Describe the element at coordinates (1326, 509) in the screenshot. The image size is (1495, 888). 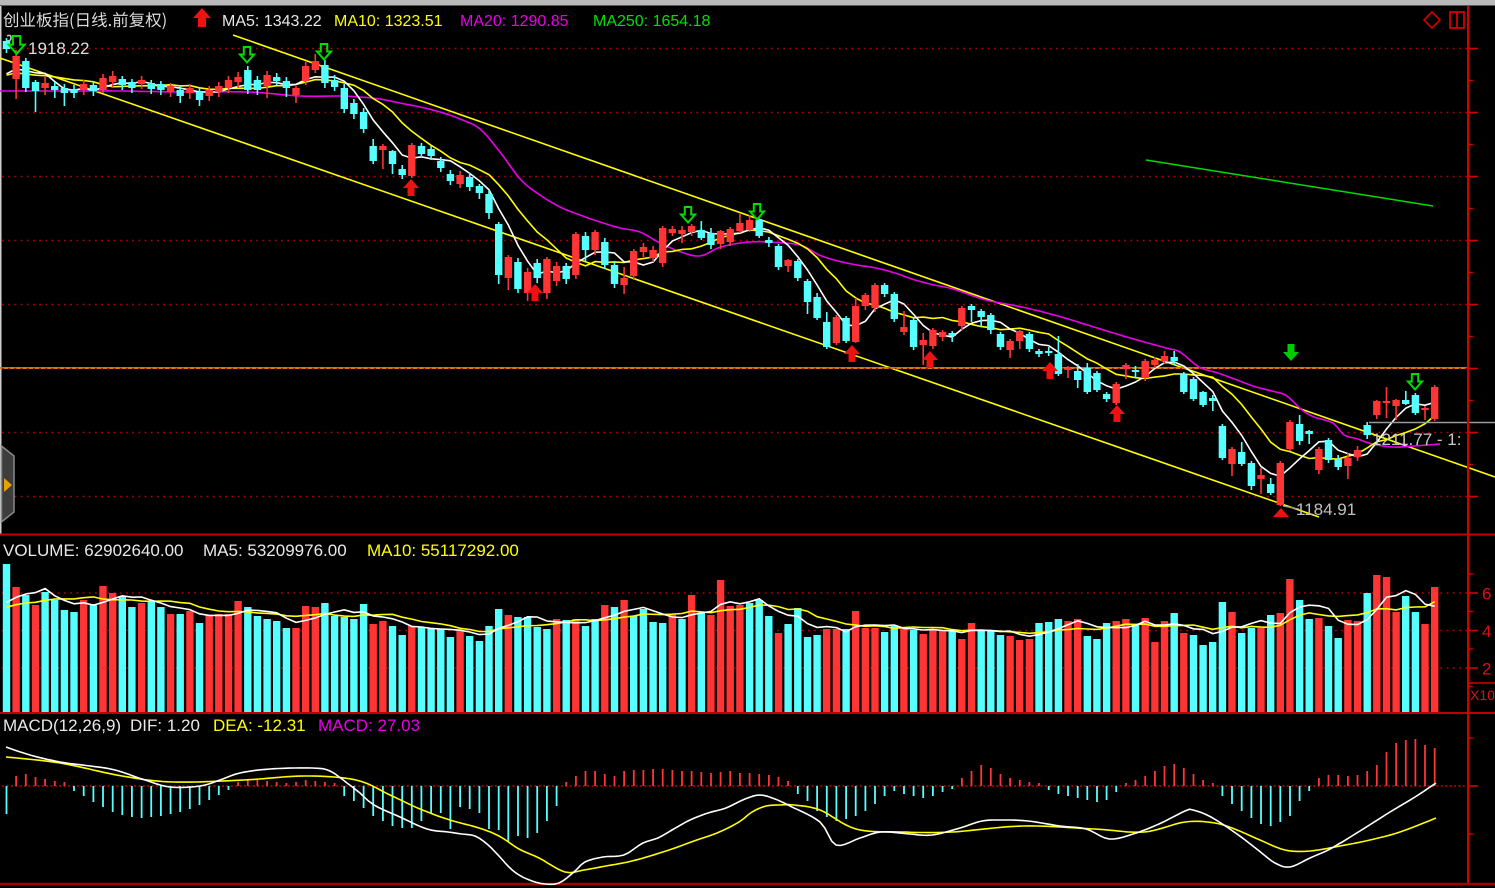
I see `svg-text: 1184.91` at that location.